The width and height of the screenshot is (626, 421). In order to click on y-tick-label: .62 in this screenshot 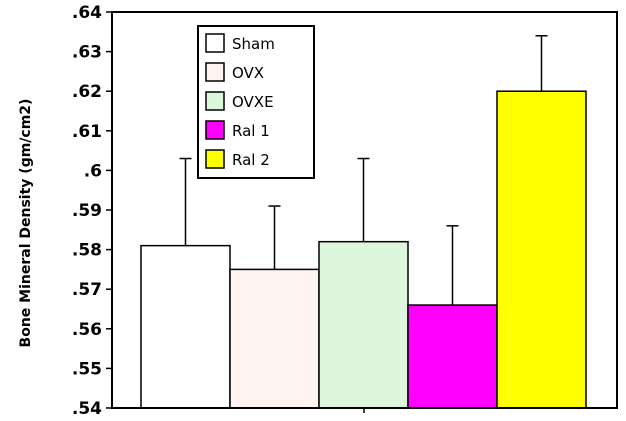, I will do `click(87, 92)`.